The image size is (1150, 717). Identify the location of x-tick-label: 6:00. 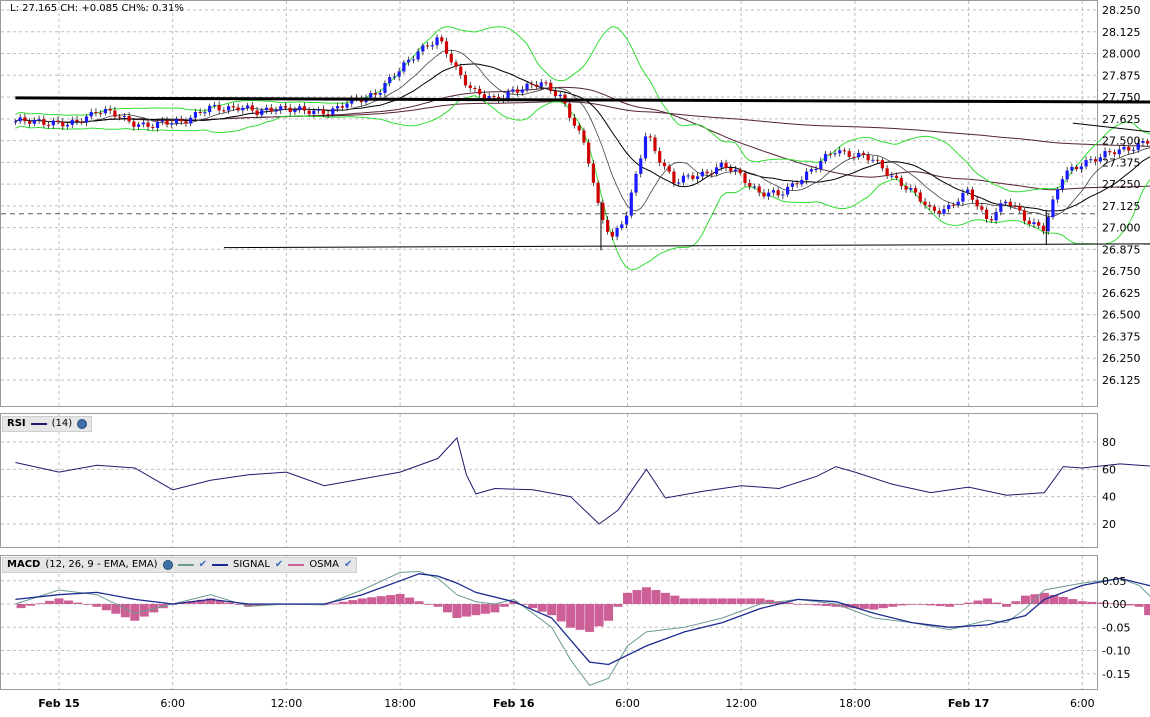
(1082, 703).